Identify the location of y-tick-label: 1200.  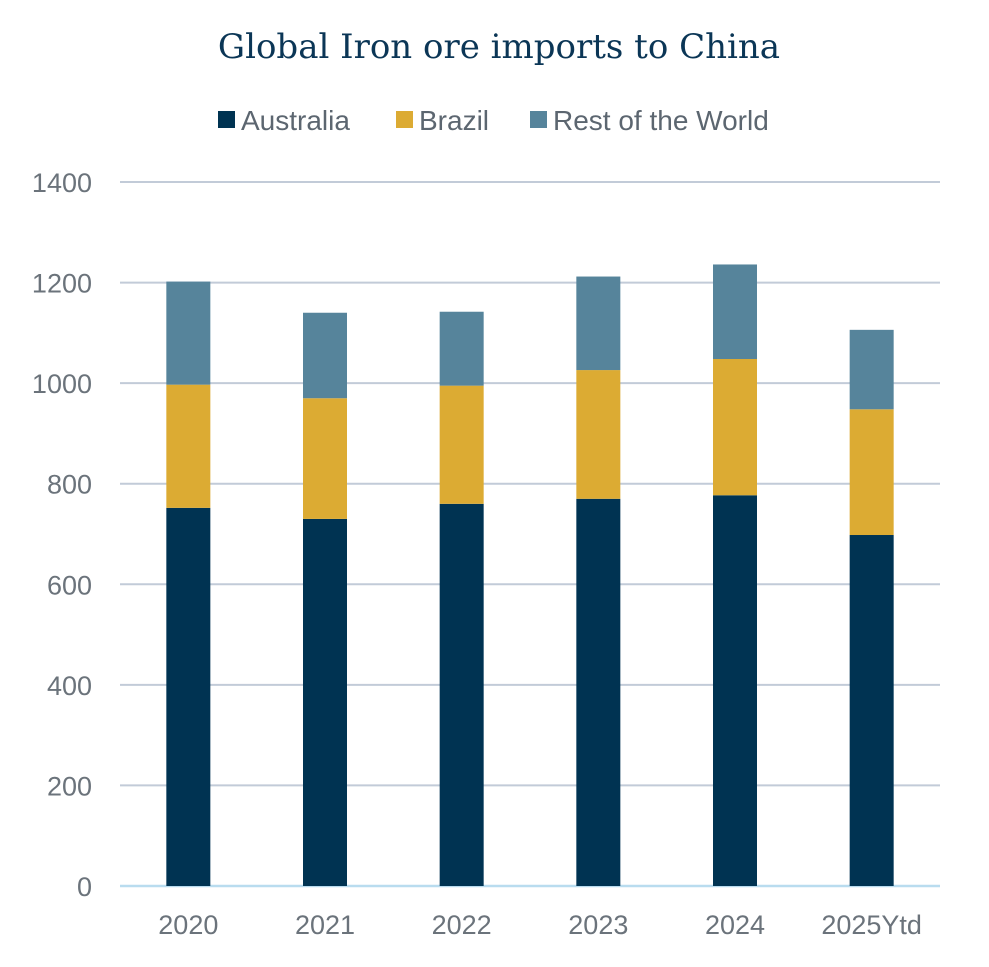
(62, 284).